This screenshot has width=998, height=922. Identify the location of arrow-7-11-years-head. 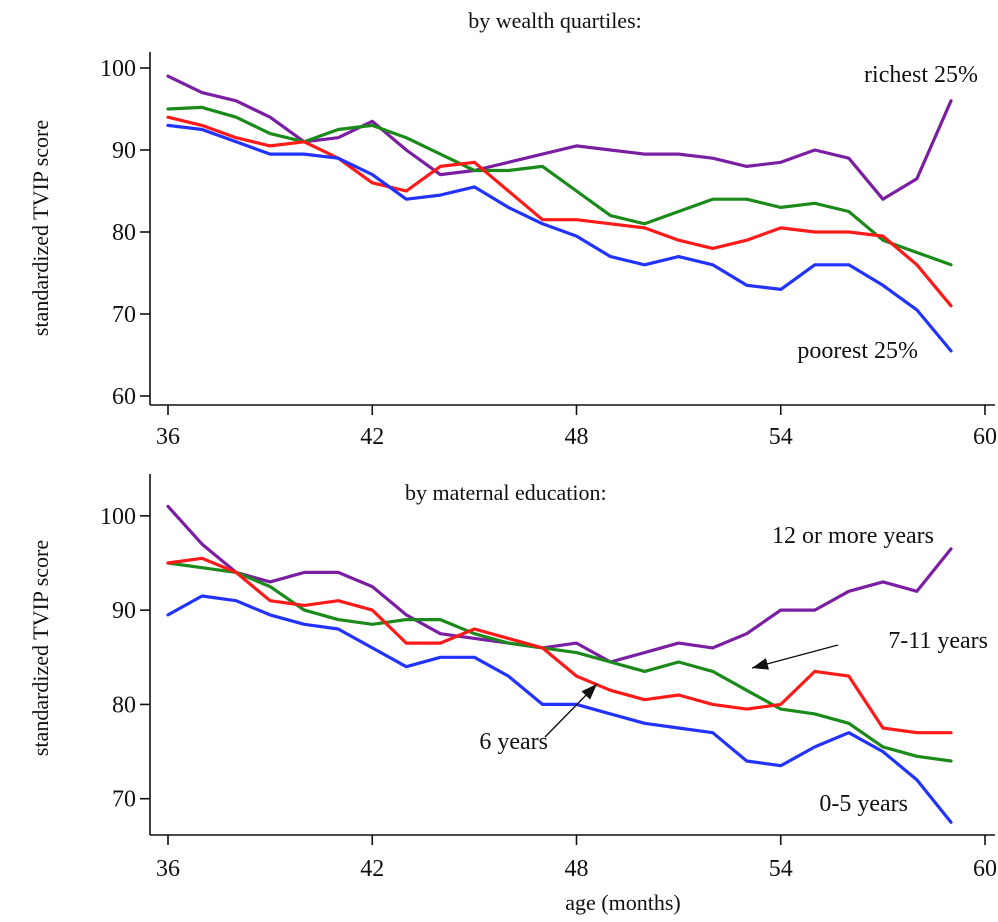
(761, 664).